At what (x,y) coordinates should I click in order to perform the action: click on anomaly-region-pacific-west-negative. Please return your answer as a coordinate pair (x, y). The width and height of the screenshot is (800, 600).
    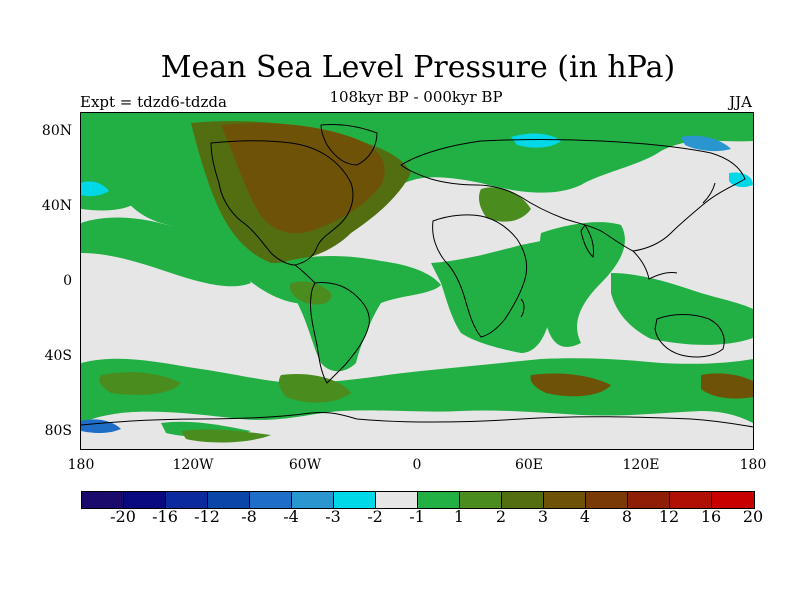
    Looking at the image, I should click on (741, 180).